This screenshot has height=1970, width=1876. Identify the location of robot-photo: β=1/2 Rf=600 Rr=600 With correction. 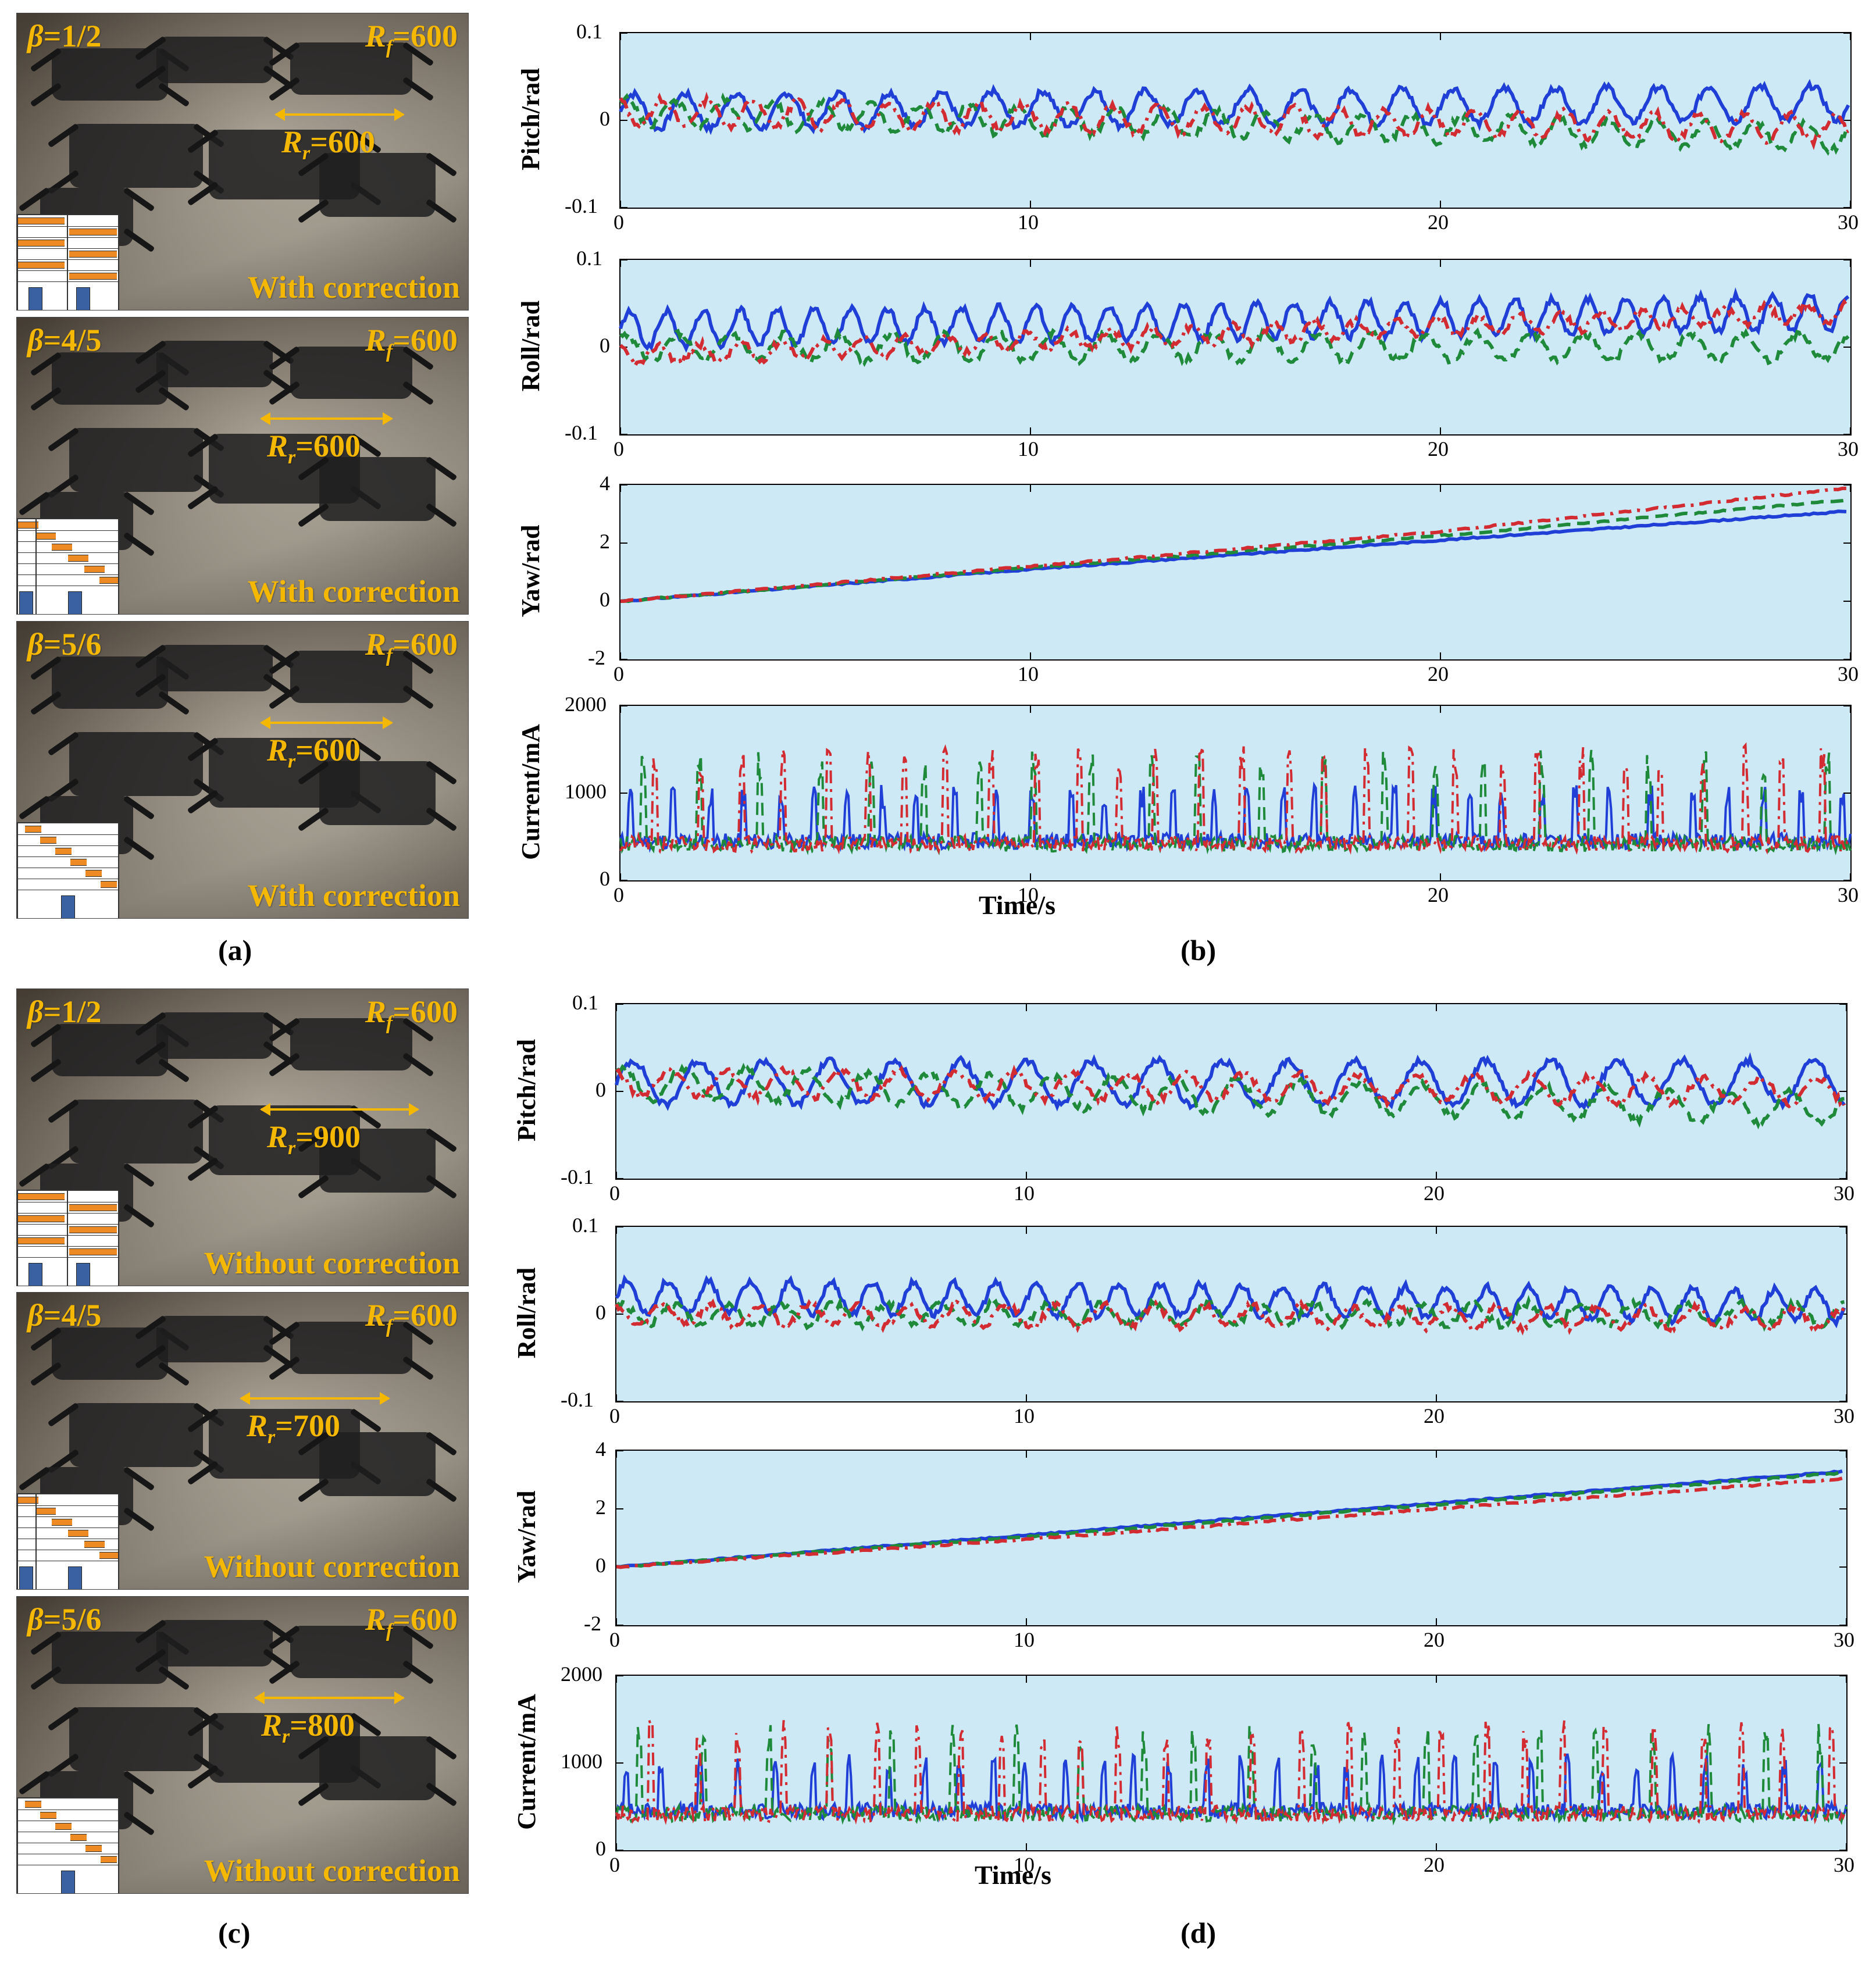
(243, 162).